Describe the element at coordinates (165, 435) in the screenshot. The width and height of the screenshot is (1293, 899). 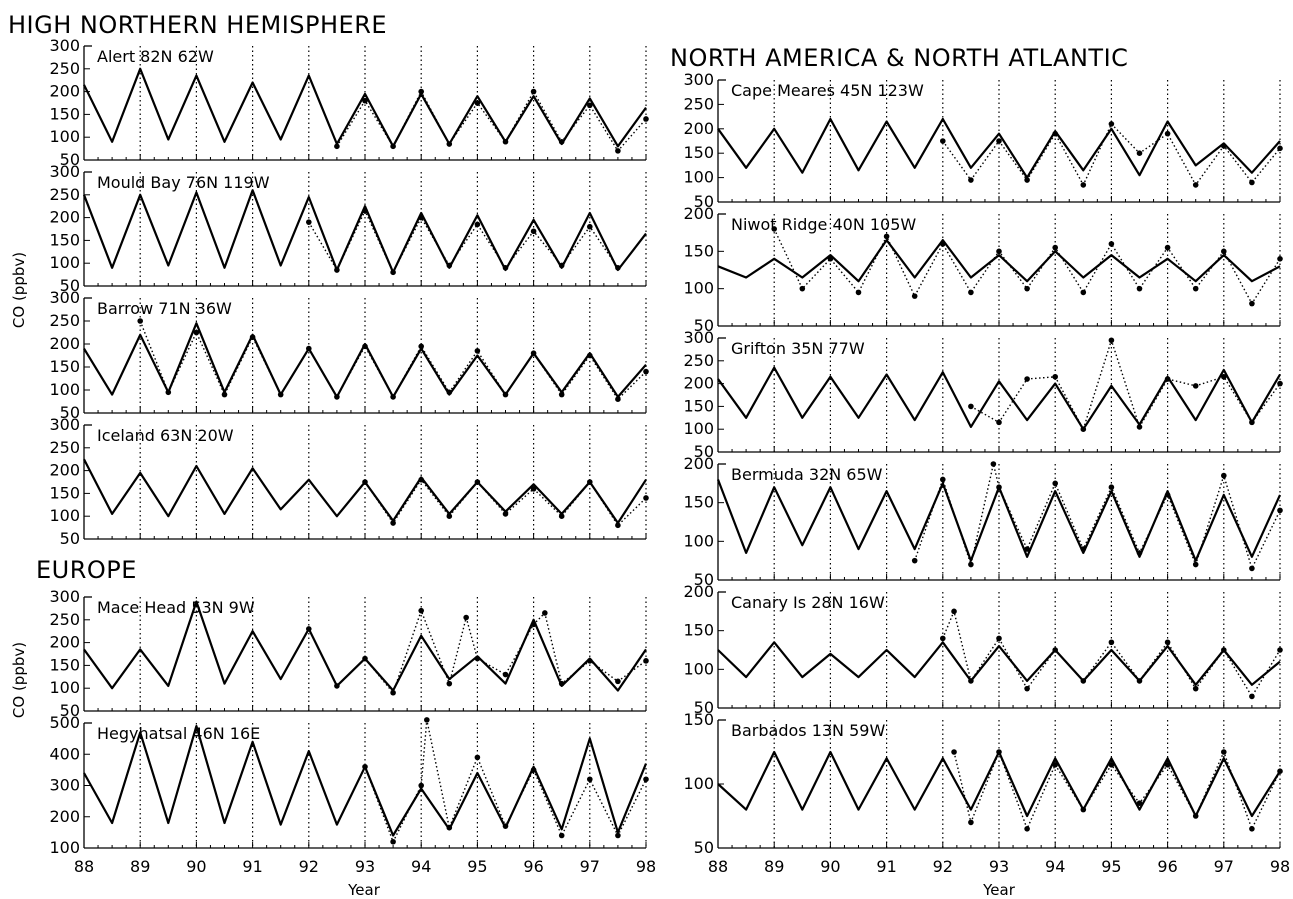
I see `station-label-iceland: Iceland 63N 20W` at that location.